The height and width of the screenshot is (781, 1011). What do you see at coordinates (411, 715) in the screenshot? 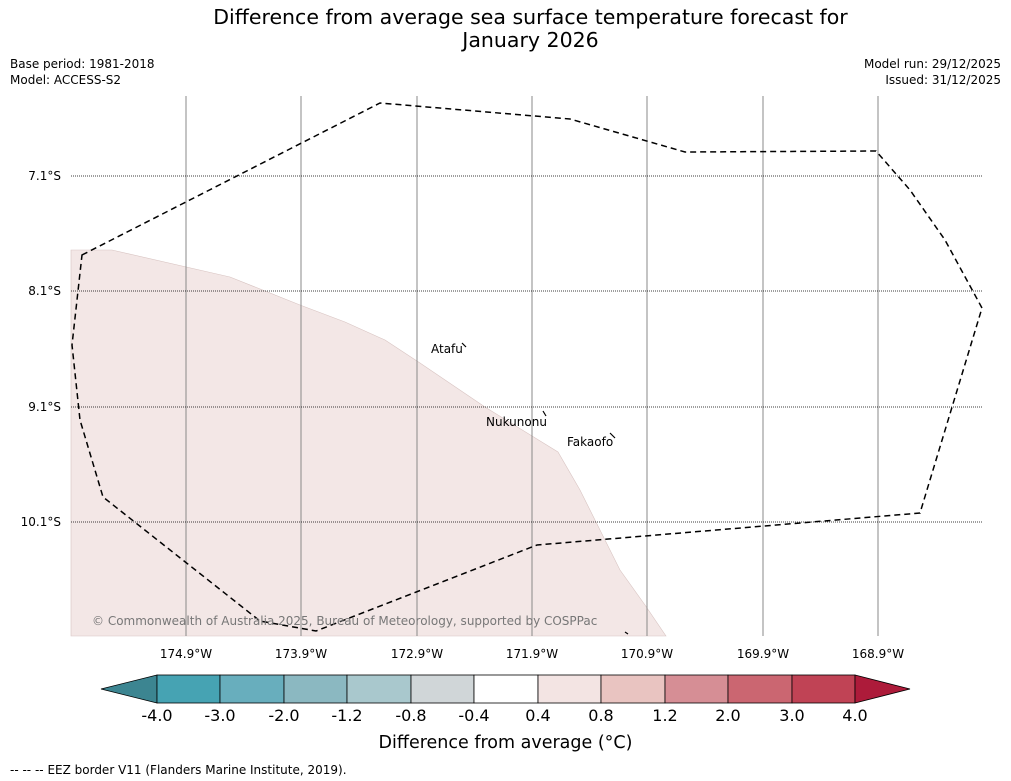
I see `colorbar-tick: -0.8` at bounding box center [411, 715].